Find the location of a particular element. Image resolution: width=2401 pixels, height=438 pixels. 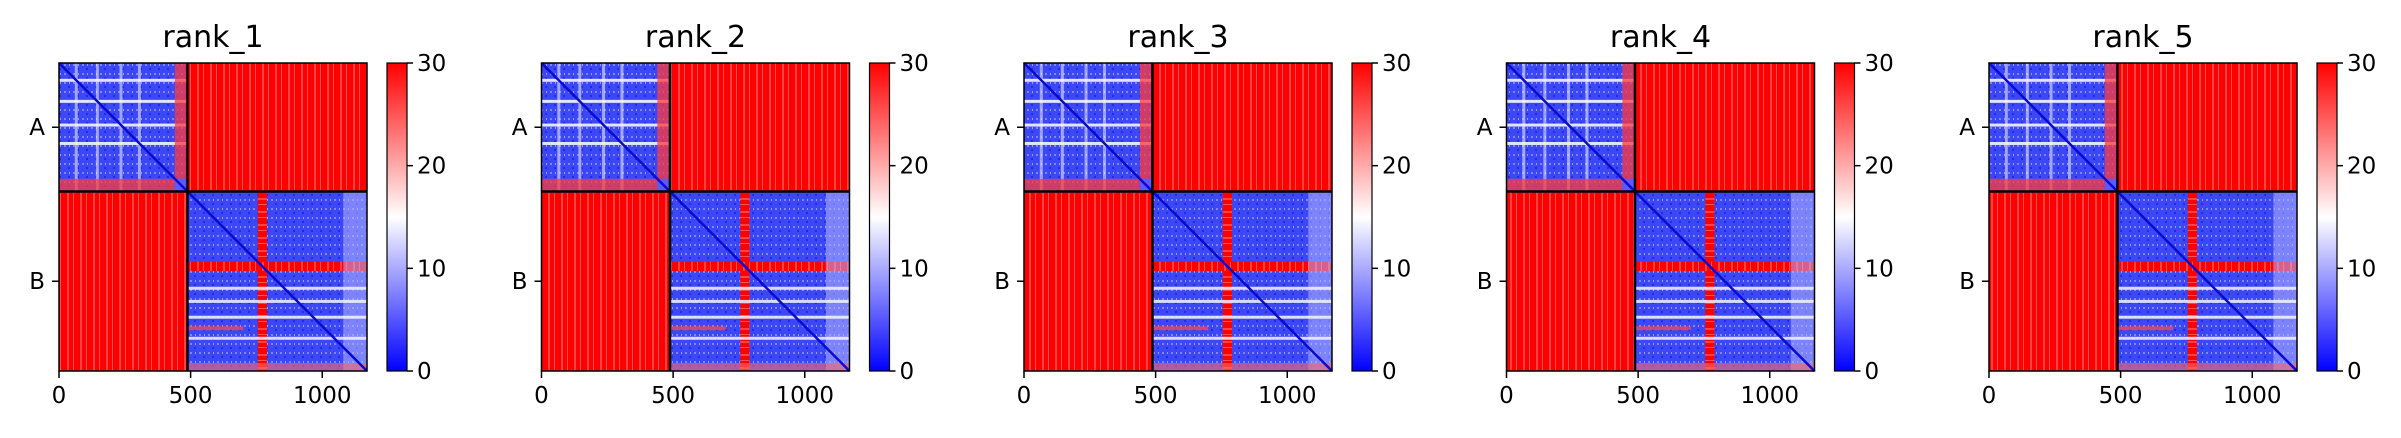

colorbar-tick-label: 30 is located at coordinates (914, 64).